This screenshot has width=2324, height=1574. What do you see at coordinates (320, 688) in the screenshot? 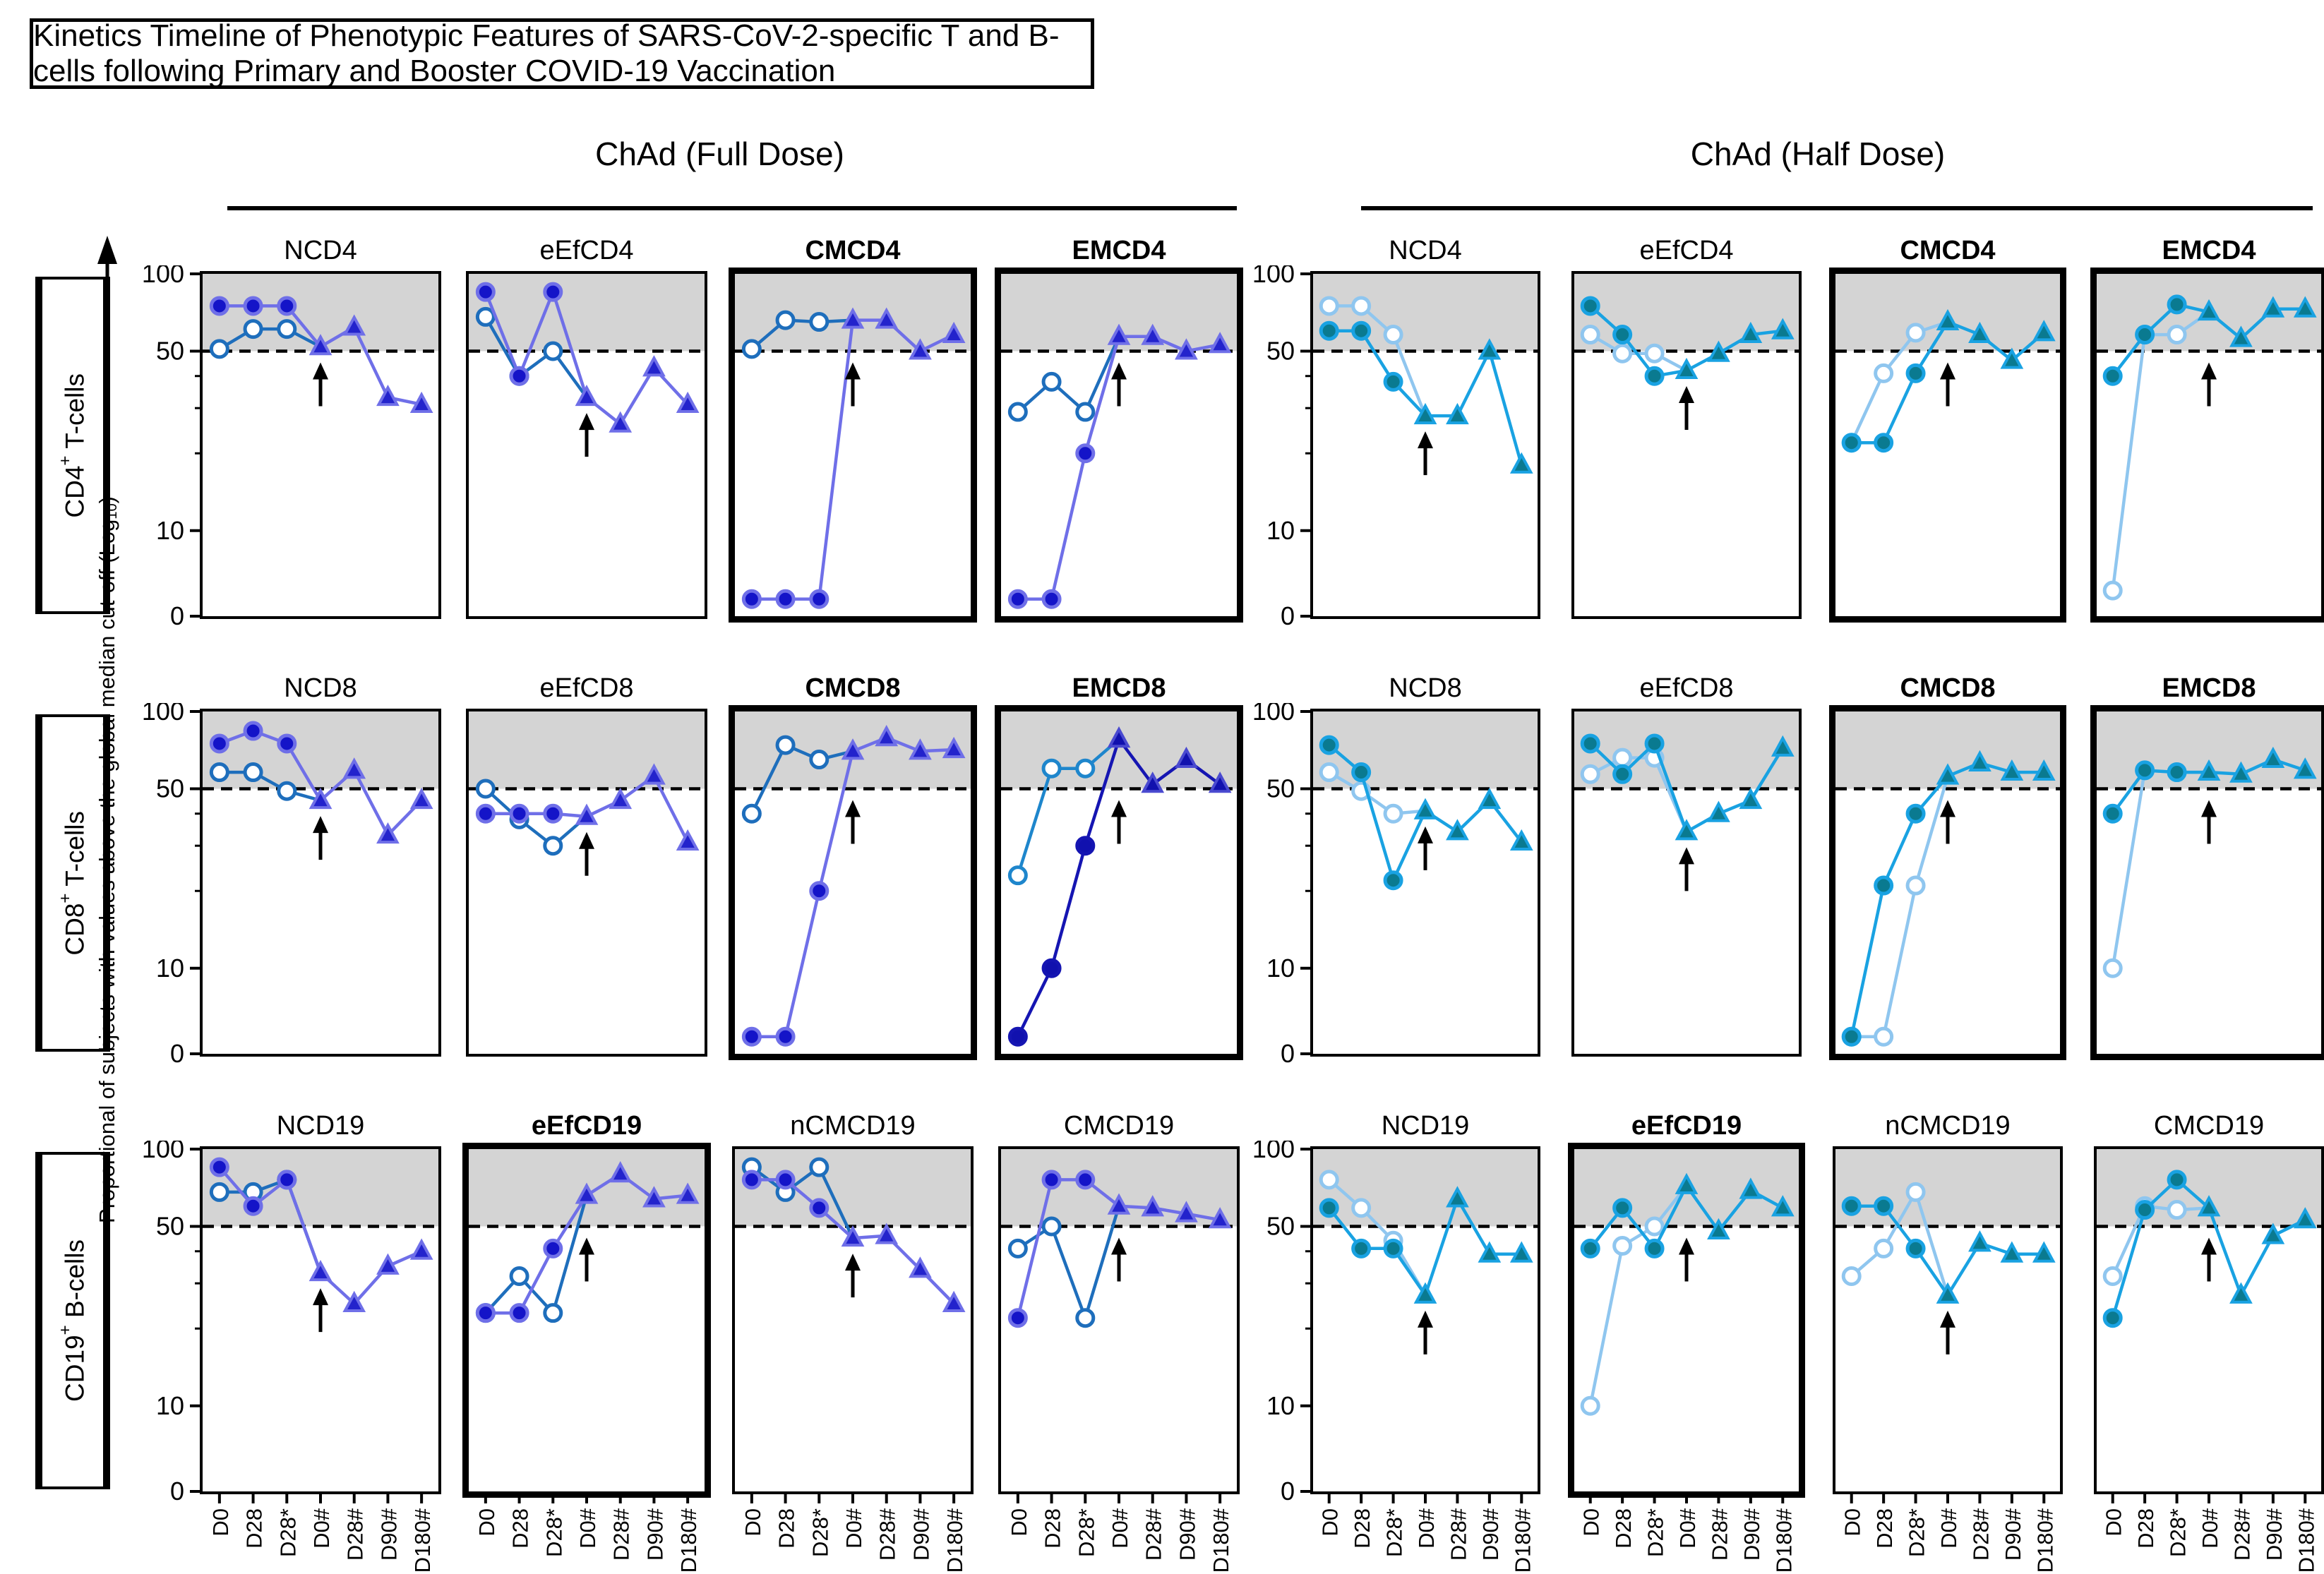
I see `subplot-title-full-NCD8: NCD8` at bounding box center [320, 688].